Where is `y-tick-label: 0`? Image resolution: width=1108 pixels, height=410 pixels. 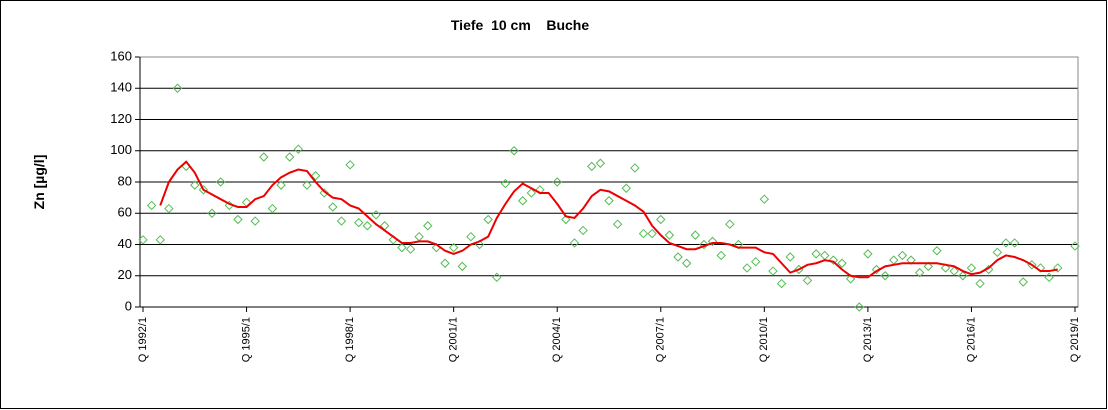
y-tick-label: 0 is located at coordinates (128, 305).